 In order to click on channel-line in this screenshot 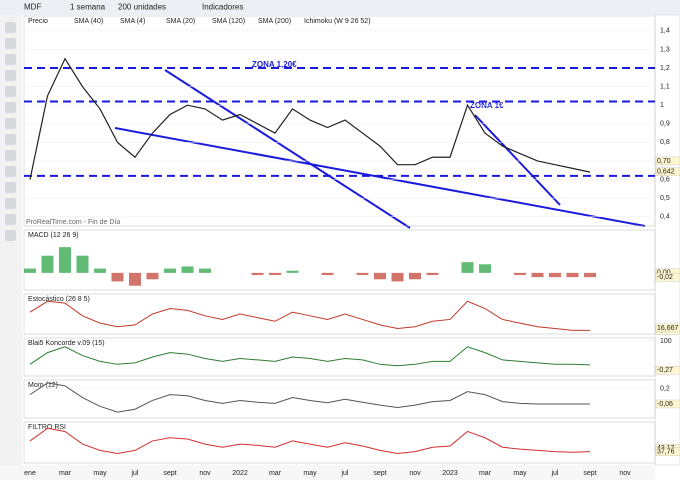, I will do `click(517, 160)`.